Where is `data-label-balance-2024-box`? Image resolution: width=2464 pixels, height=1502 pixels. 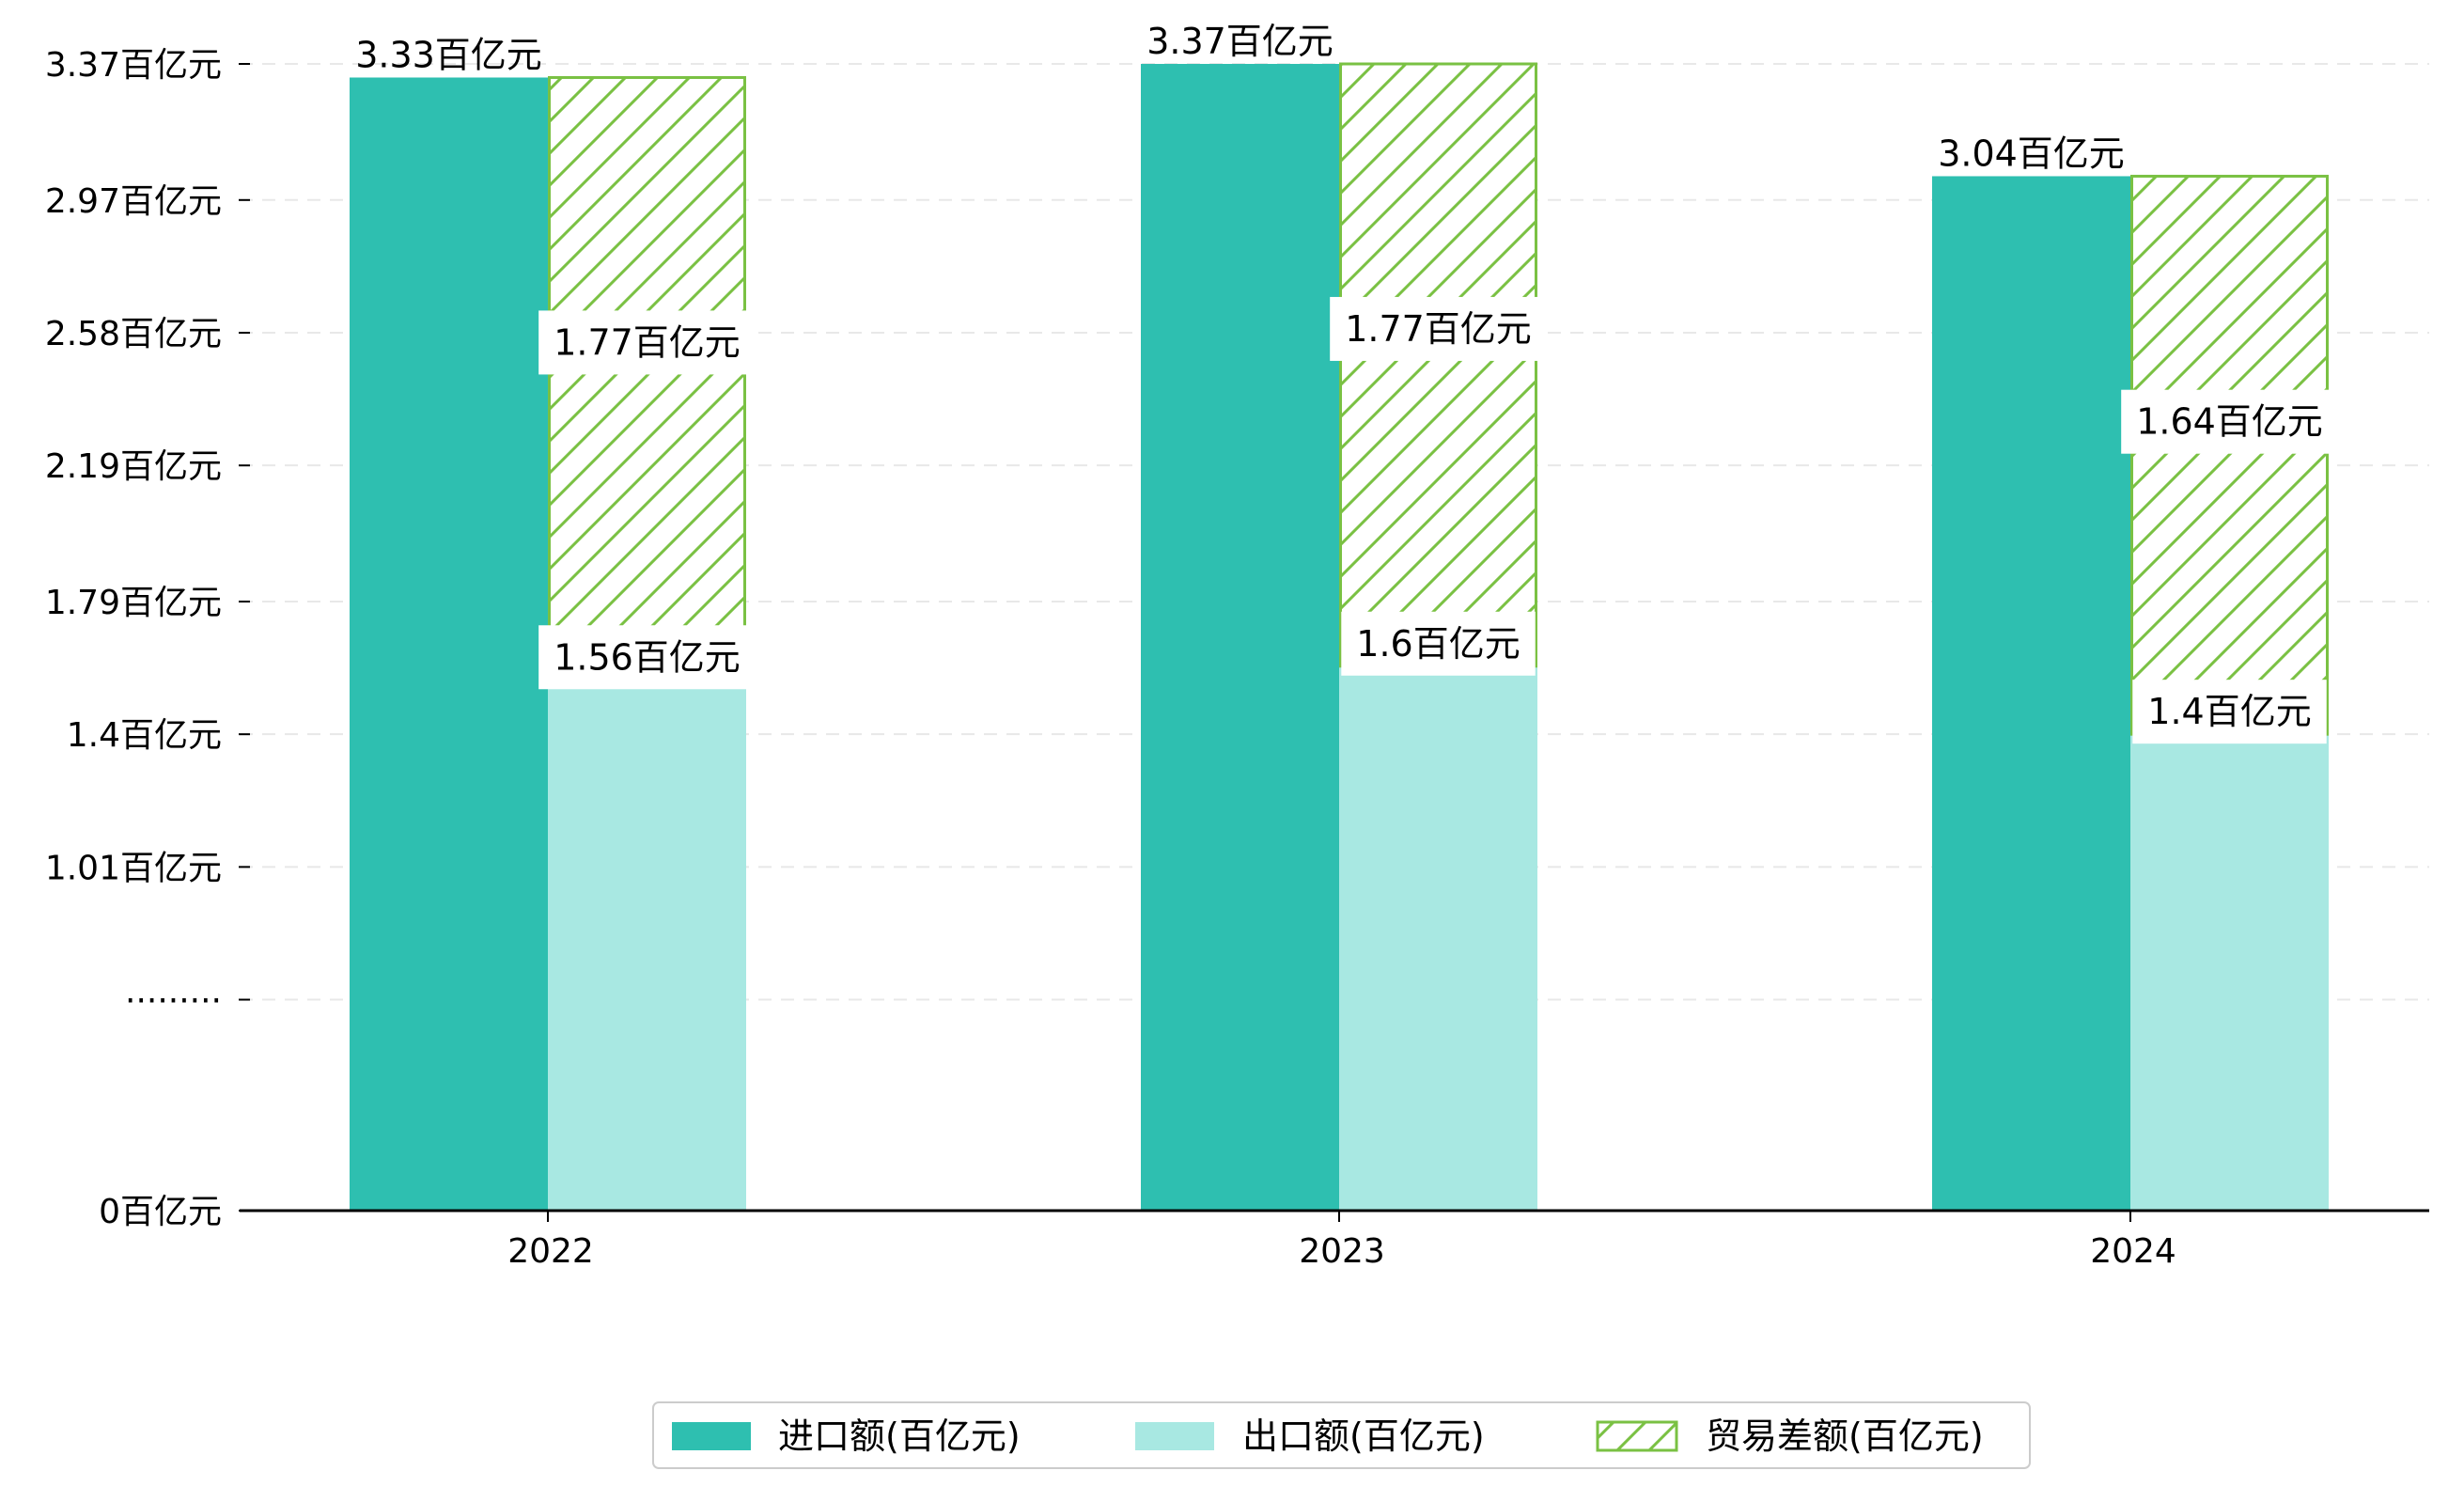 data-label-balance-2024-box is located at coordinates (2229, 421).